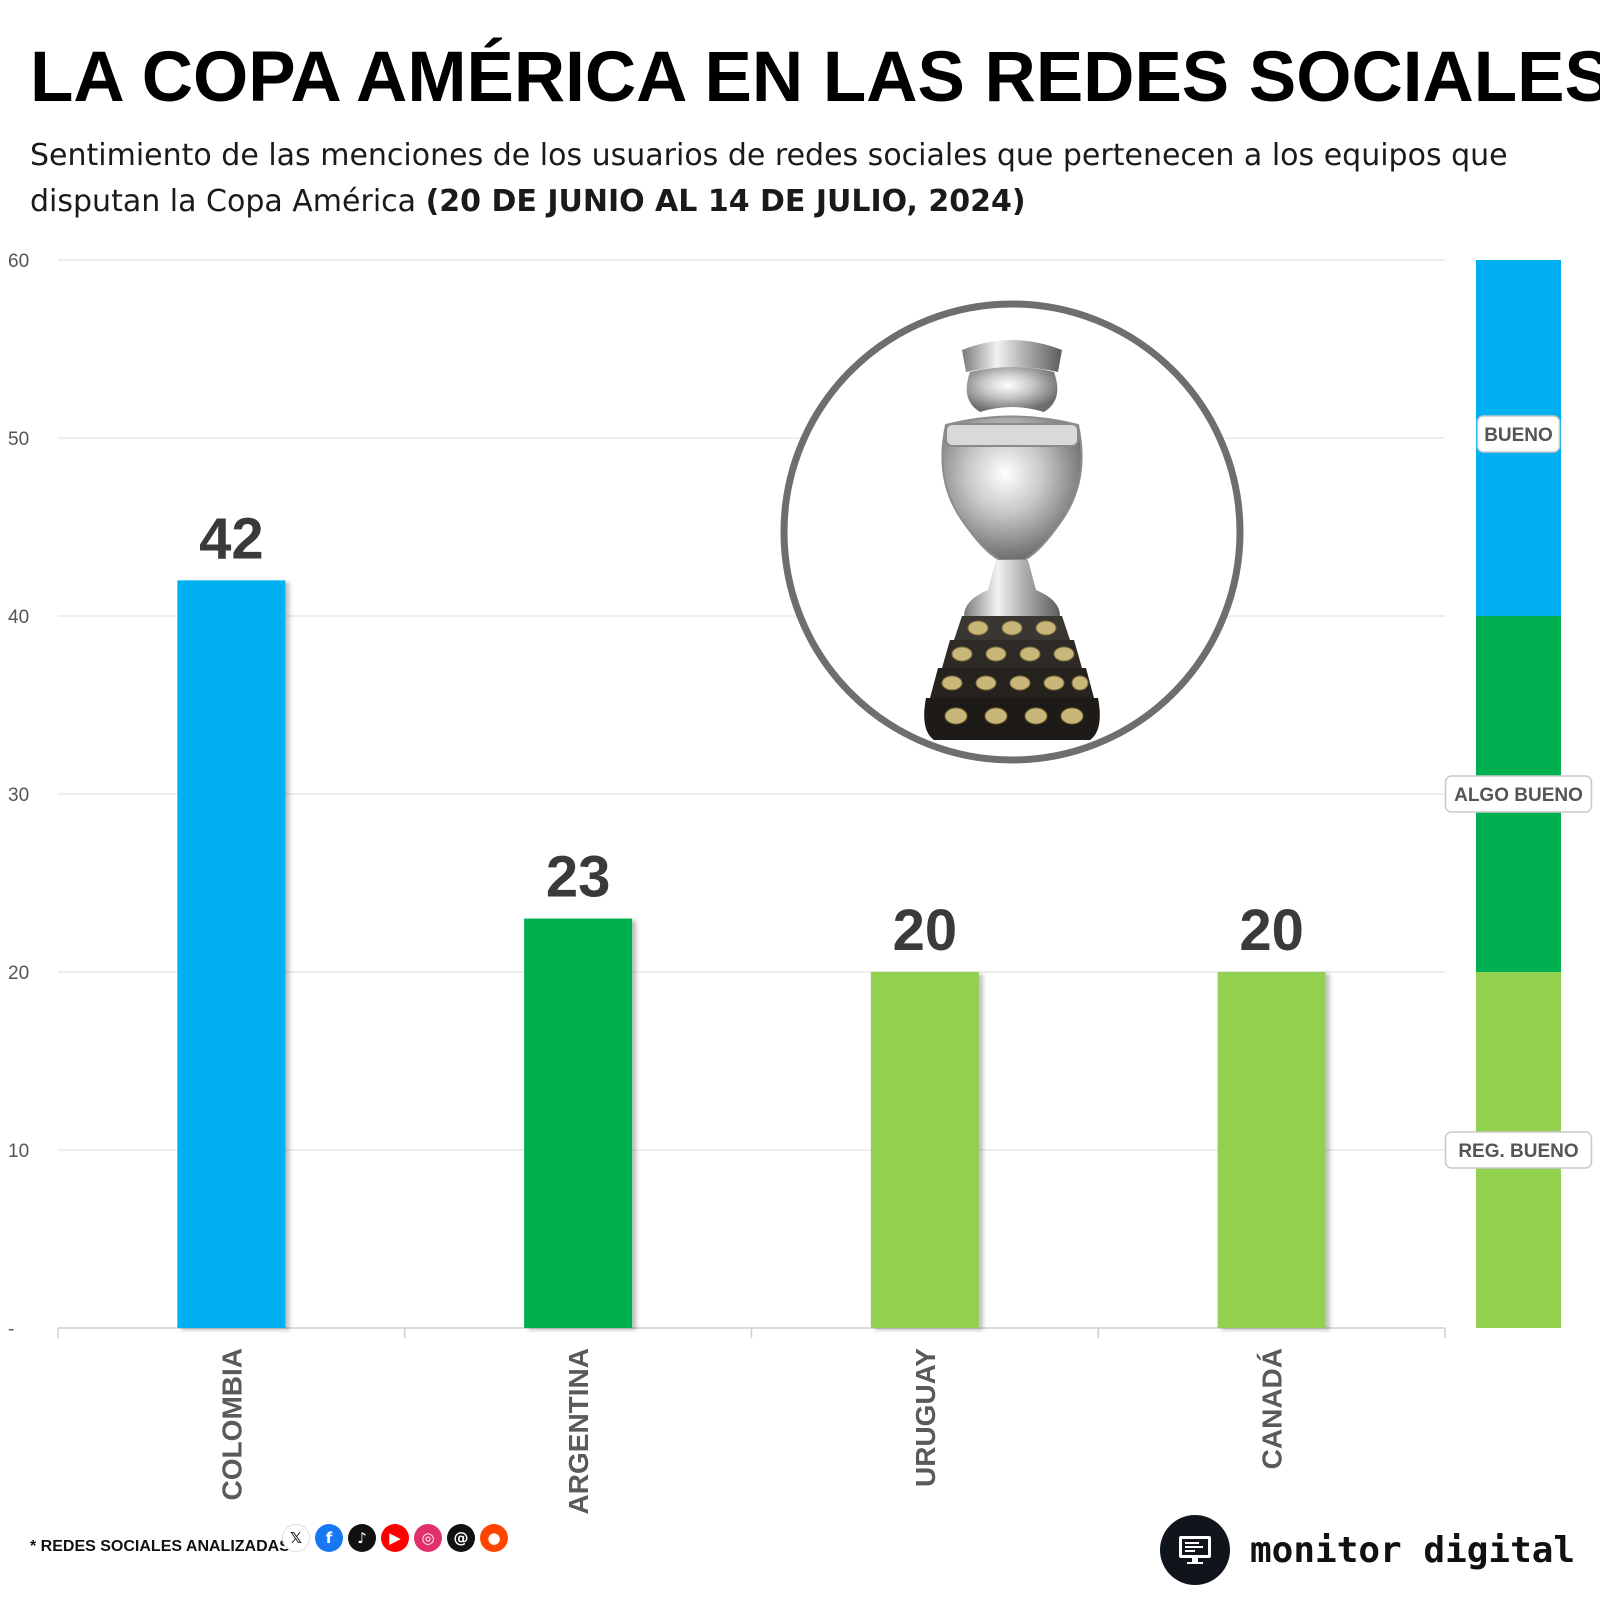  I want to click on y-tick-label: 10, so click(18, 1151).